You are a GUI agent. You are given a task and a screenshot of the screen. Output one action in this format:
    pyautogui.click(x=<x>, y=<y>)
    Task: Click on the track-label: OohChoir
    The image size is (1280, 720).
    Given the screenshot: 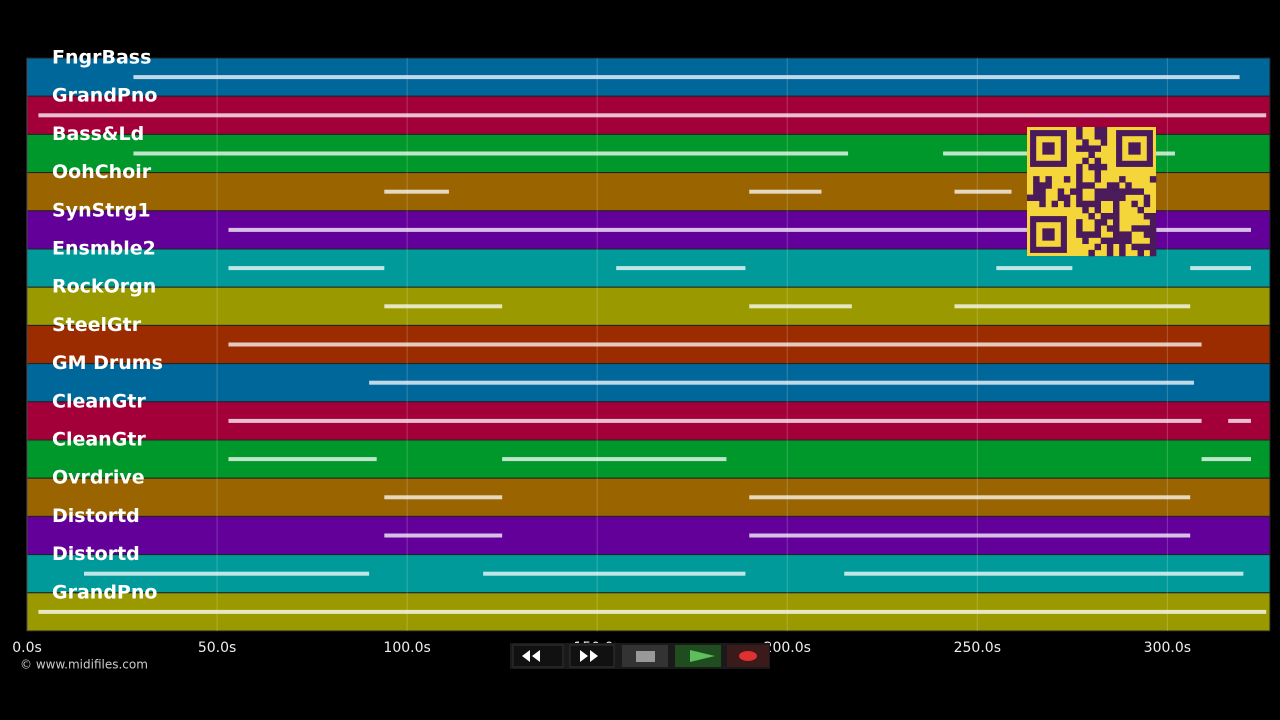 What is the action you would take?
    pyautogui.click(x=102, y=172)
    